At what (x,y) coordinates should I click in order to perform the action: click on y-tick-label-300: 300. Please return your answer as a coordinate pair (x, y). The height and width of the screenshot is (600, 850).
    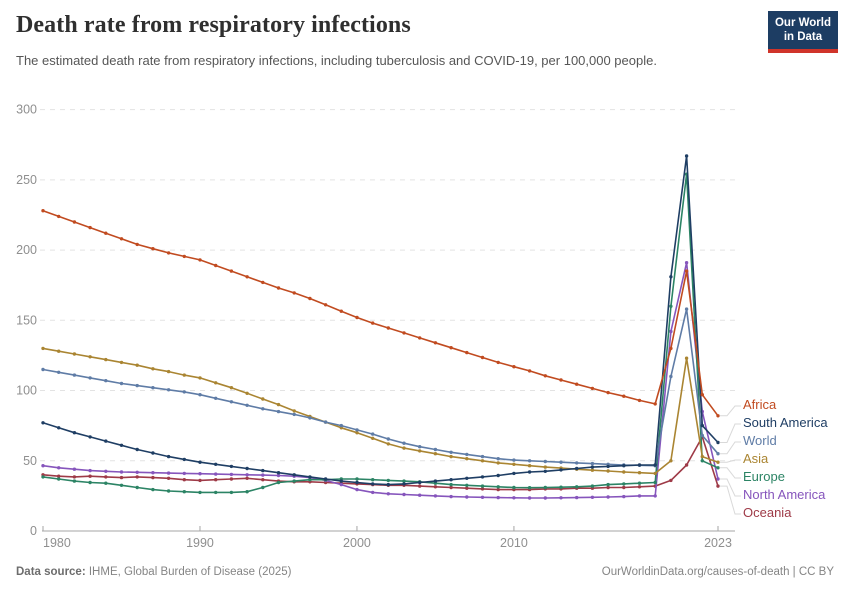
    Looking at the image, I should click on (26, 110).